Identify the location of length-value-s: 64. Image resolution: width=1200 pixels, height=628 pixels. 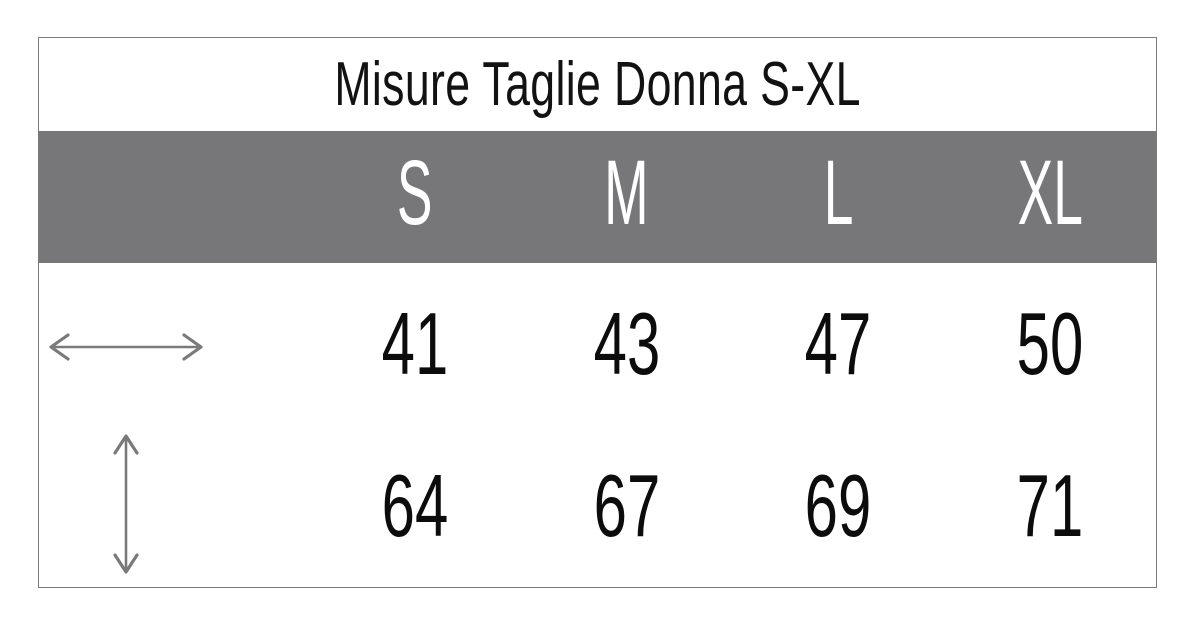
(415, 506).